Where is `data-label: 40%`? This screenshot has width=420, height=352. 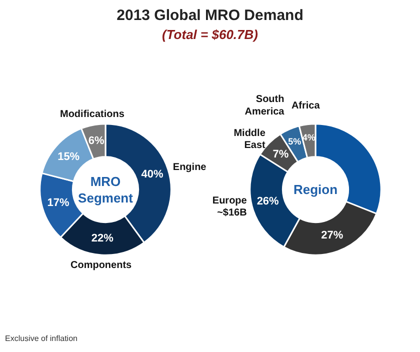 data-label: 40% is located at coordinates (152, 174).